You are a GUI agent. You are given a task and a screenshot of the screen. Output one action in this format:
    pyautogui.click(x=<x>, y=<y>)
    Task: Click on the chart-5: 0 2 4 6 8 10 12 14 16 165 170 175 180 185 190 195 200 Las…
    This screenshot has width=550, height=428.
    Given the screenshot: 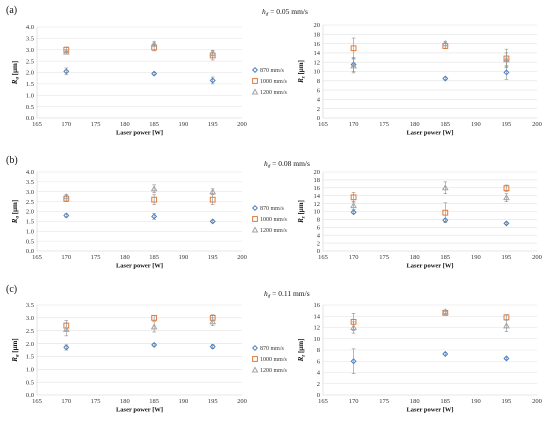 What is the action you would take?
    pyautogui.click(x=419, y=357)
    